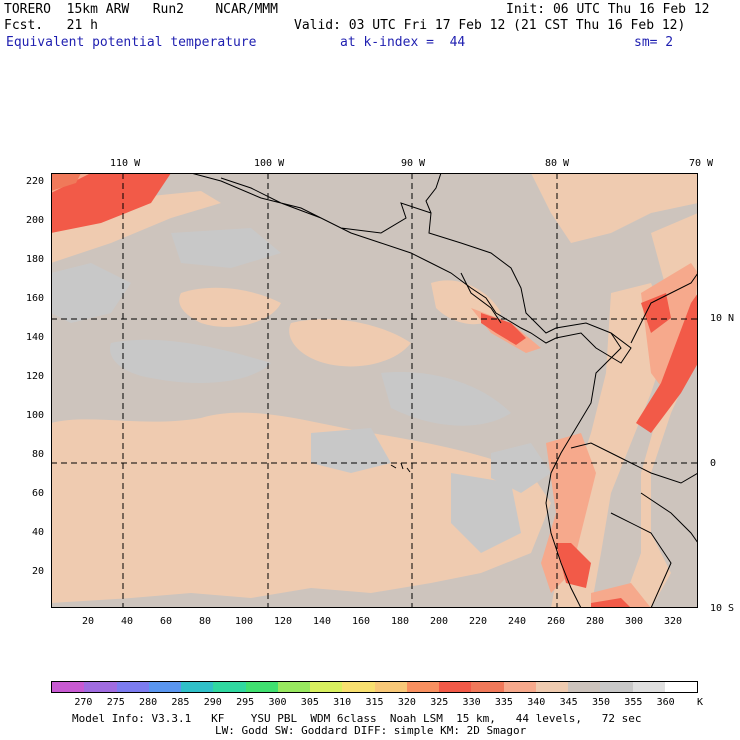  Describe the element at coordinates (125, 163) in the screenshot. I see `lon-label-110w: 110 W` at that location.